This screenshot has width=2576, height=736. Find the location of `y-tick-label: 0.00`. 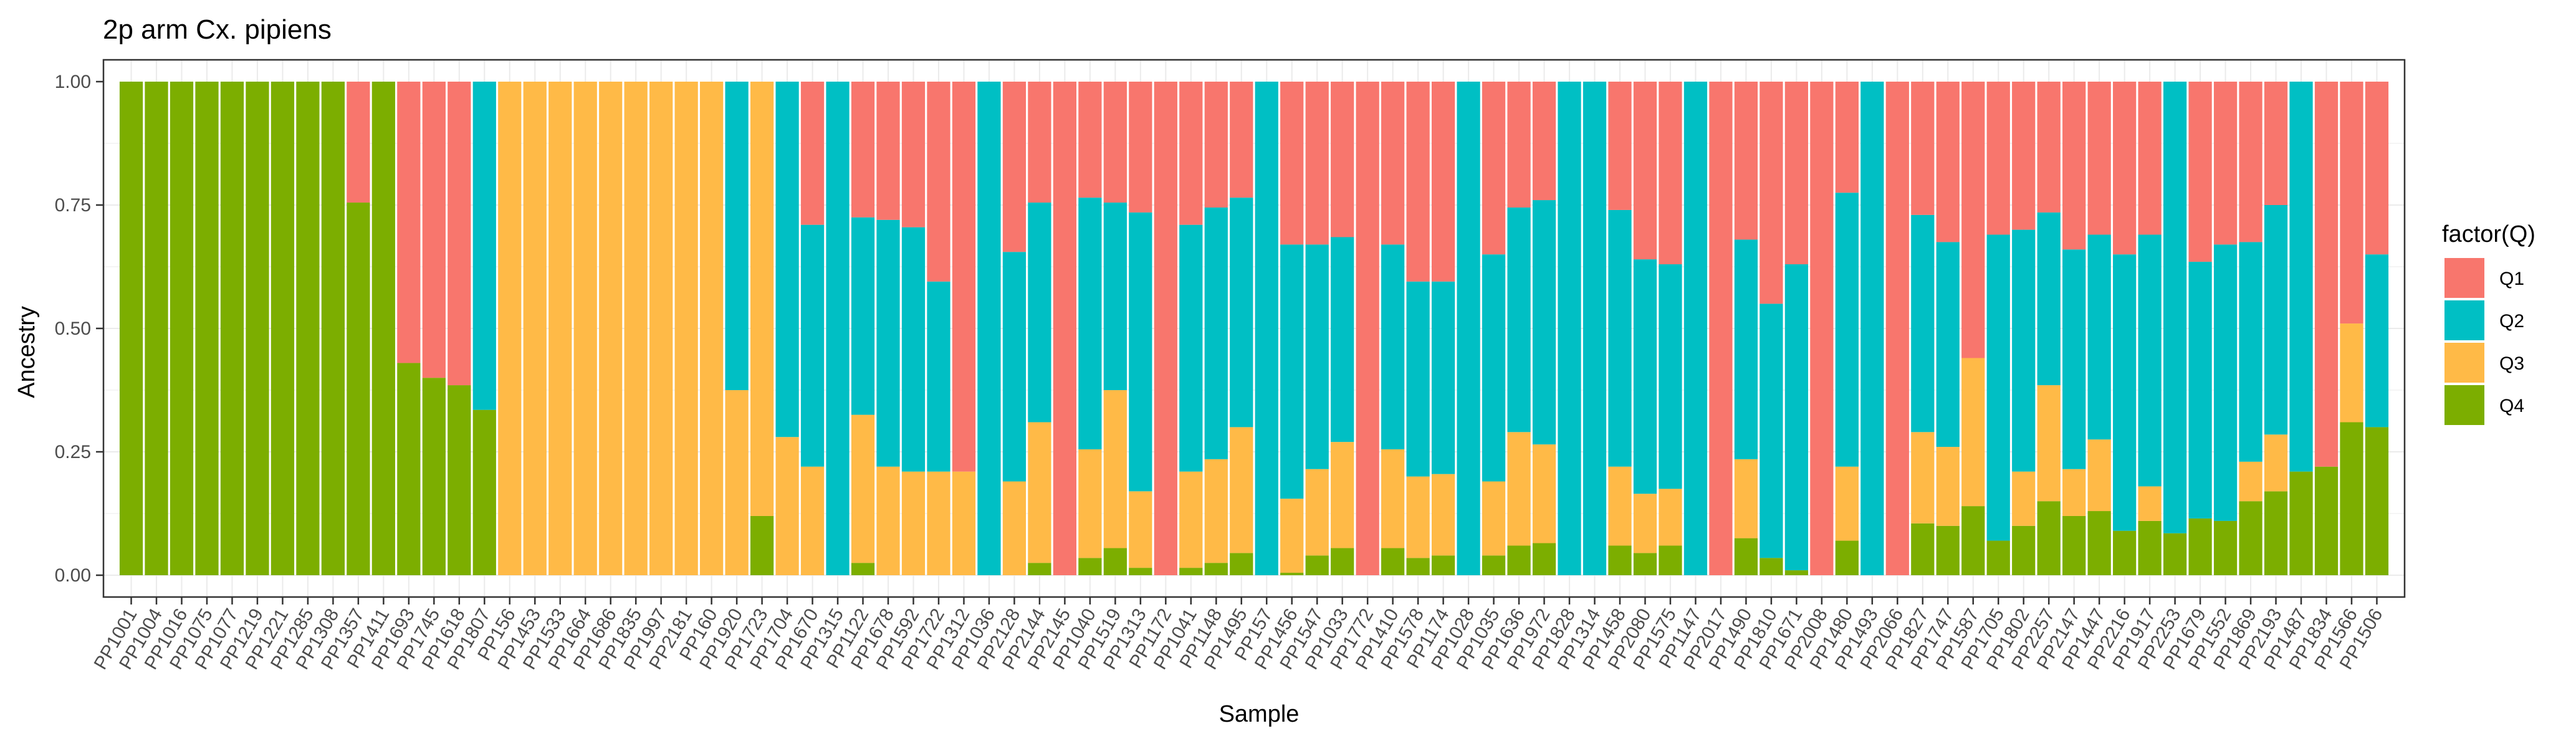

y-tick-label: 0.00 is located at coordinates (73, 575).